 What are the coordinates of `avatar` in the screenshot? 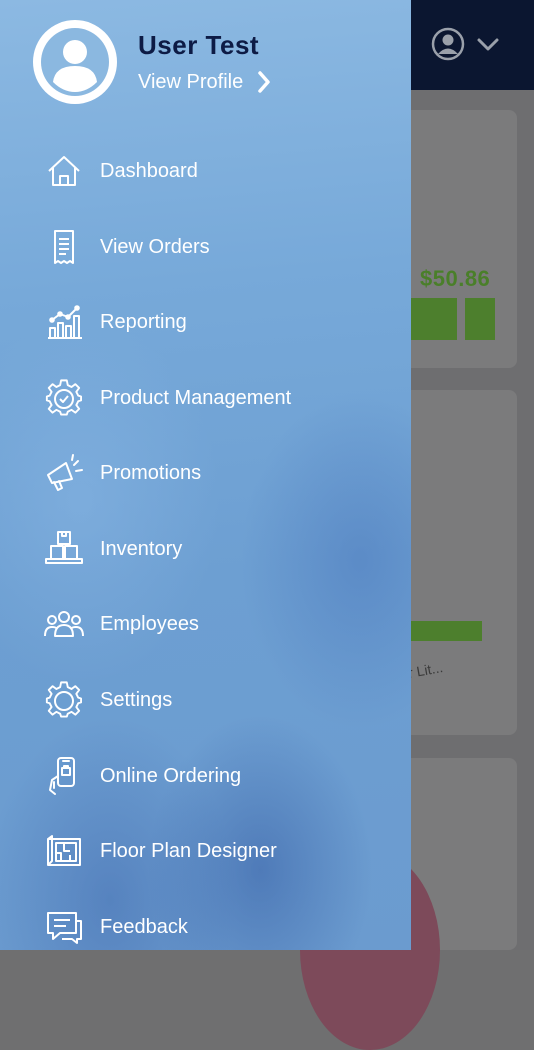 It's located at (75, 62).